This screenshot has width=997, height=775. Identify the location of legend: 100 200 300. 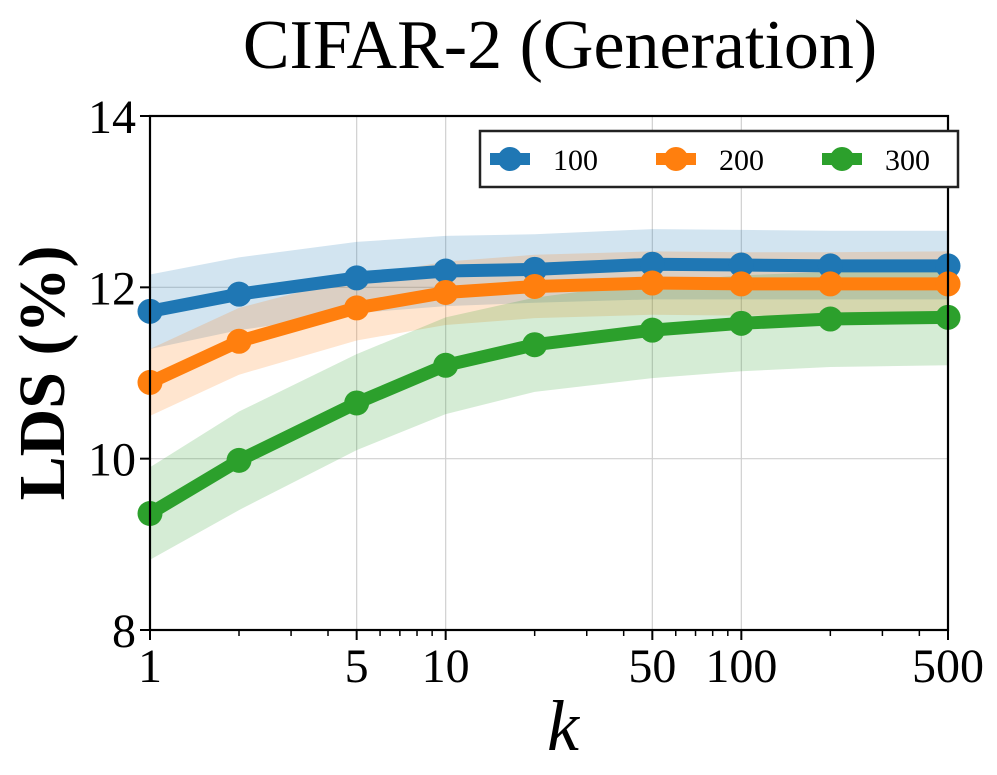
(719, 159).